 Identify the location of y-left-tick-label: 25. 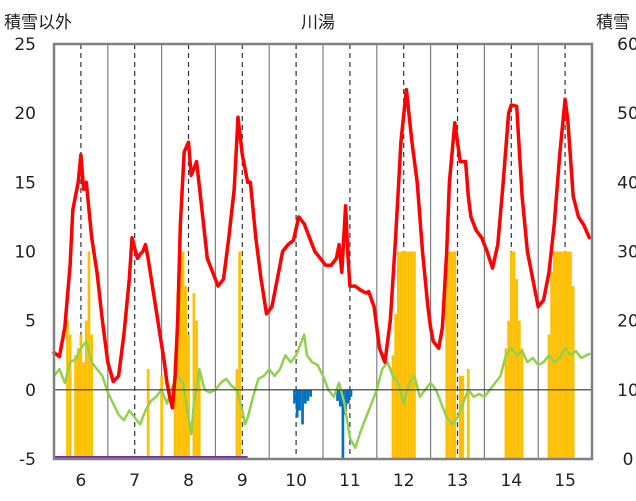
(25, 45).